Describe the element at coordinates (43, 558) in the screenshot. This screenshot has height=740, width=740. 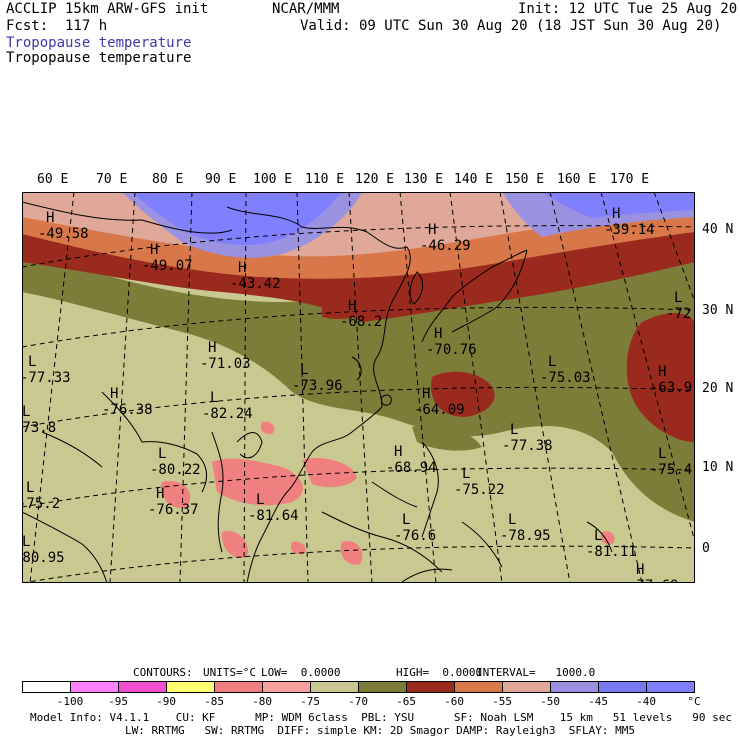
I see `marker-value: -80.95` at that location.